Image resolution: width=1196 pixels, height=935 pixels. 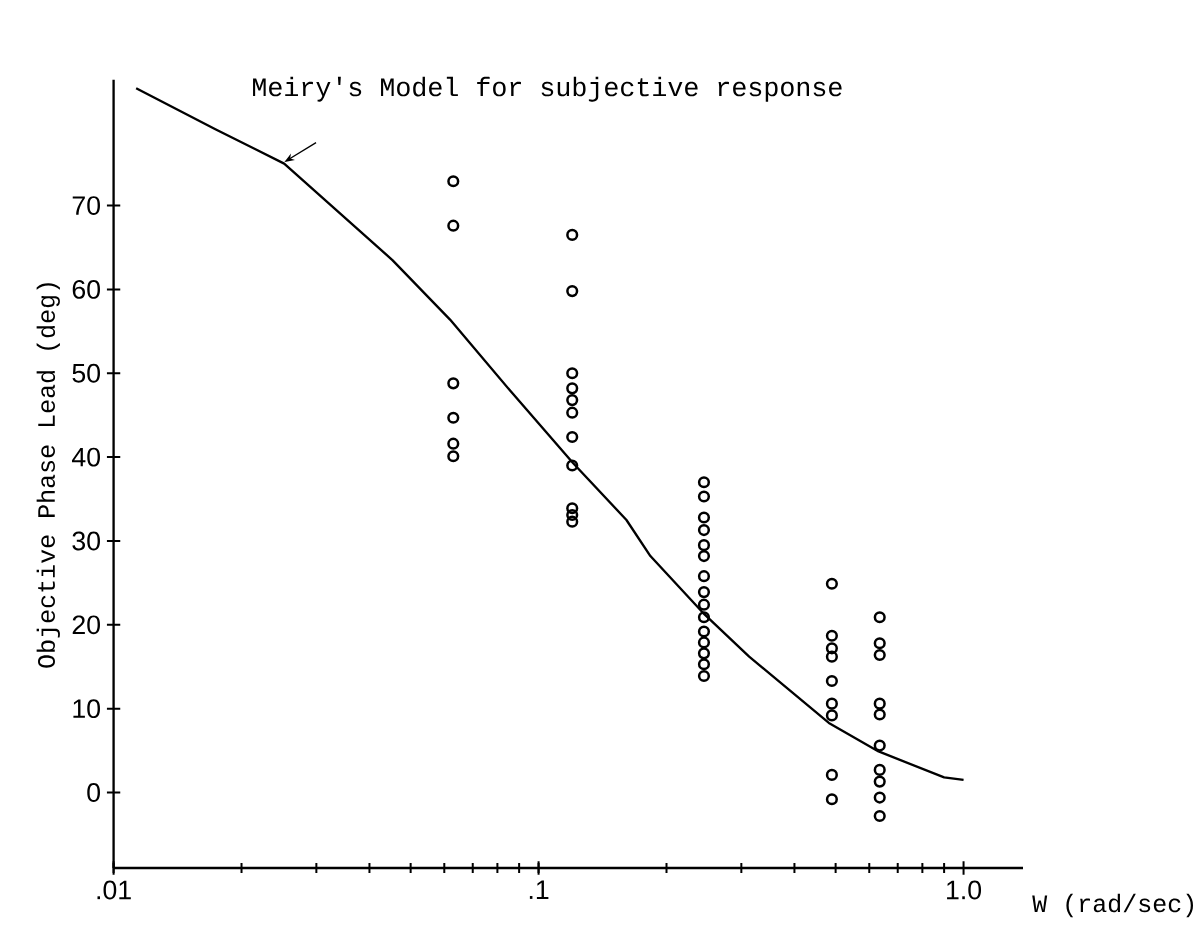 What do you see at coordinates (86, 289) in the screenshot?
I see `y-tick-label: 60` at bounding box center [86, 289].